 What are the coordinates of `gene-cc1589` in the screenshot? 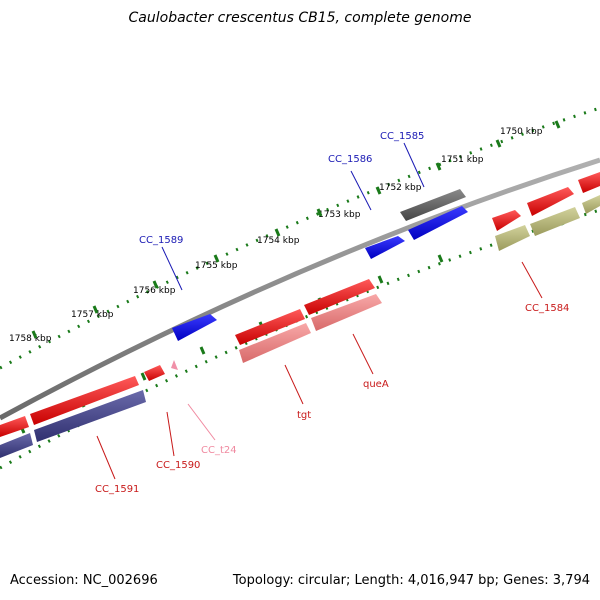 It's located at (194, 327).